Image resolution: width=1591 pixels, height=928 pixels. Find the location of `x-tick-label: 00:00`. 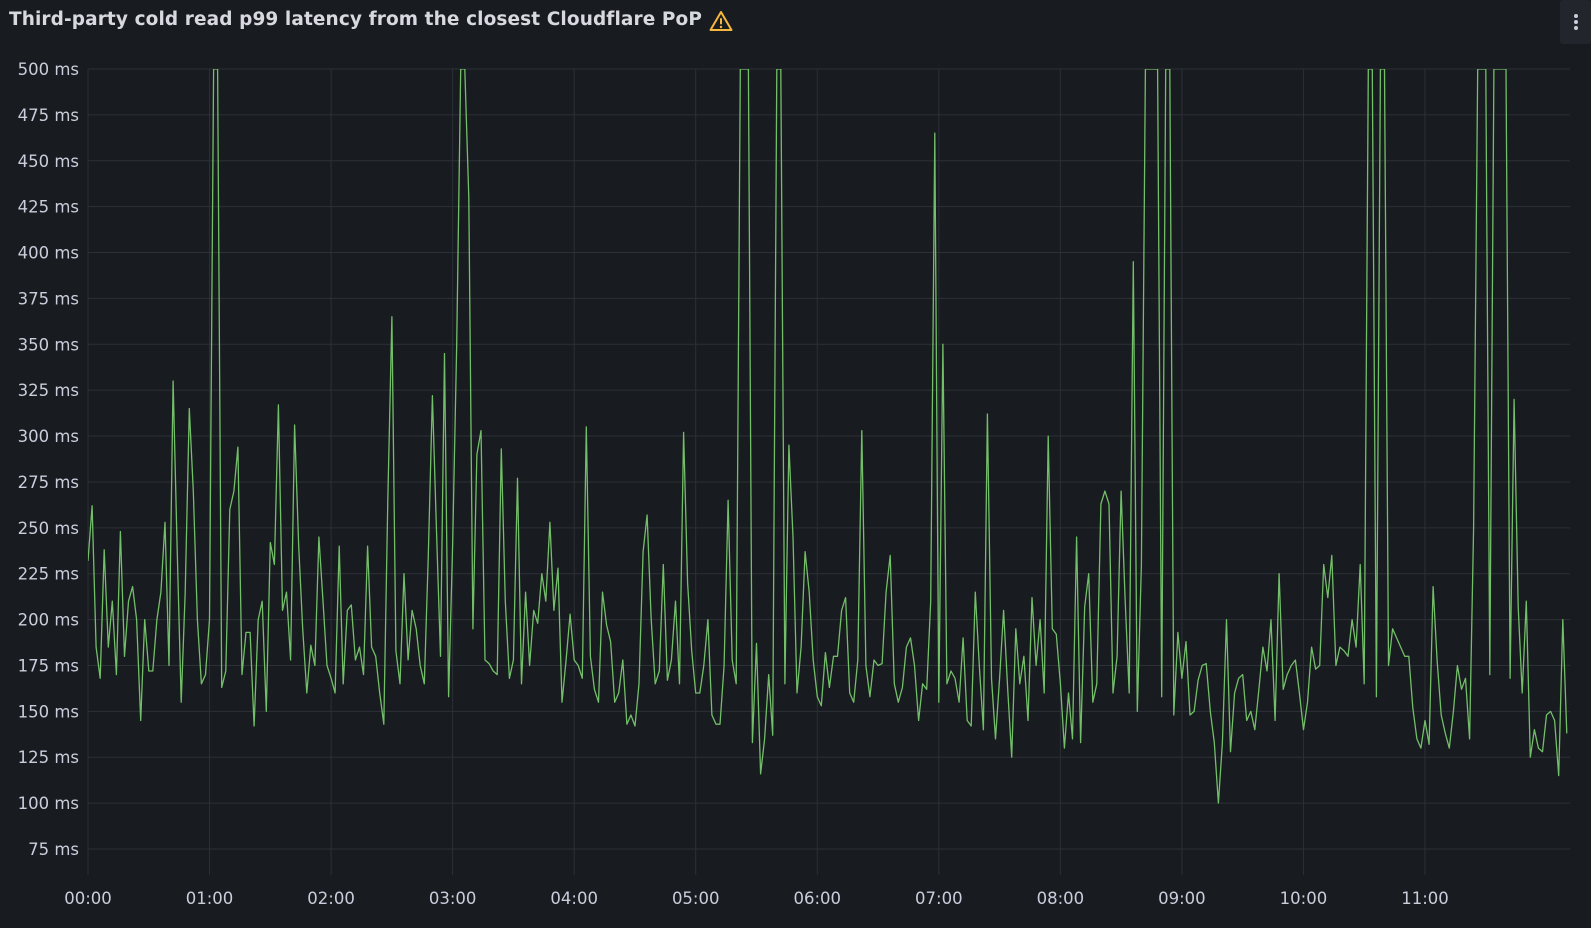

x-tick-label: 00:00 is located at coordinates (88, 898).